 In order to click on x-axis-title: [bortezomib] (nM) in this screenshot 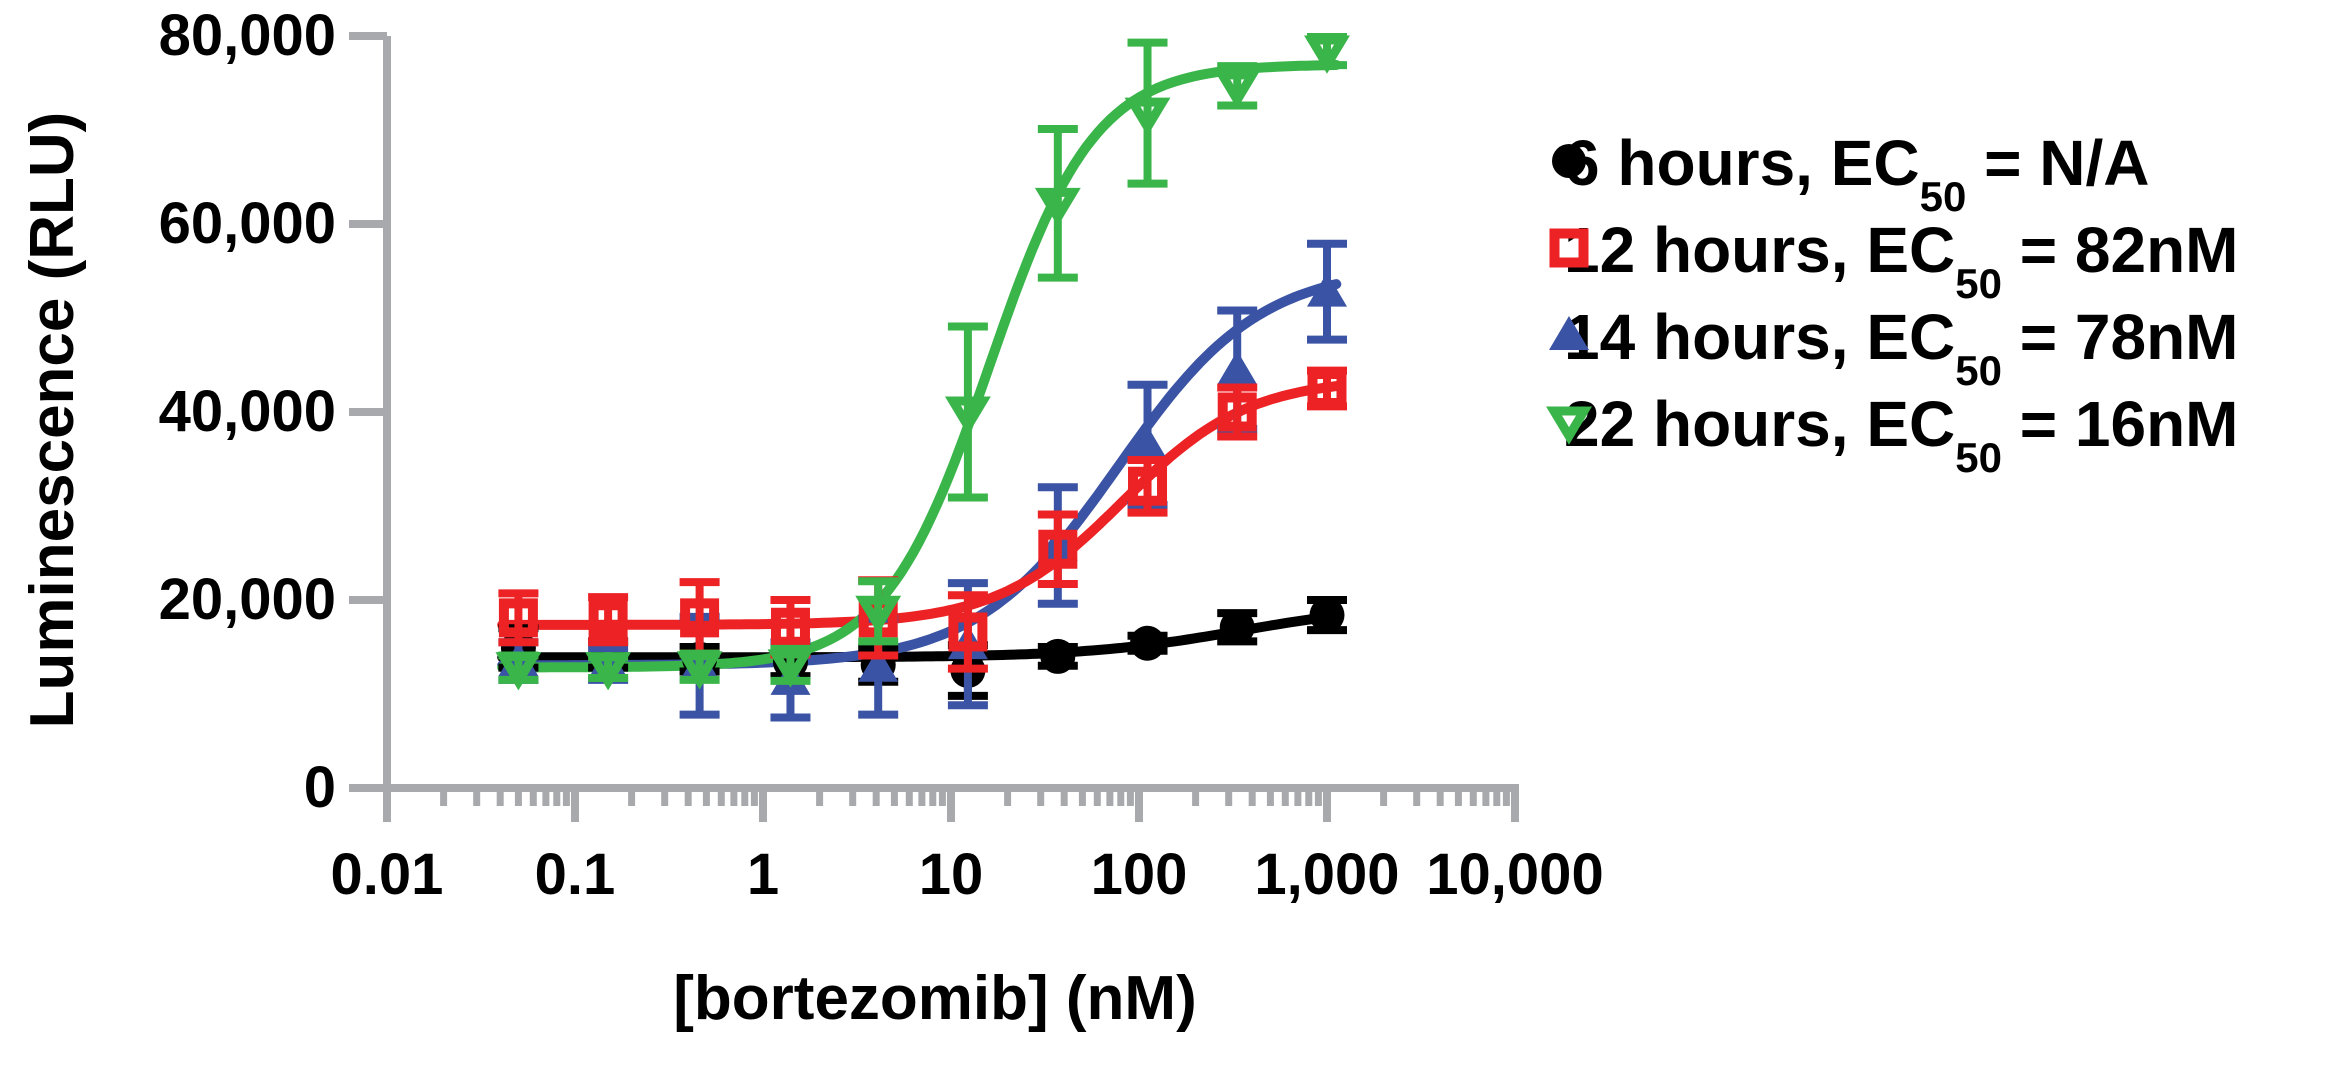, I will do `click(935, 998)`.